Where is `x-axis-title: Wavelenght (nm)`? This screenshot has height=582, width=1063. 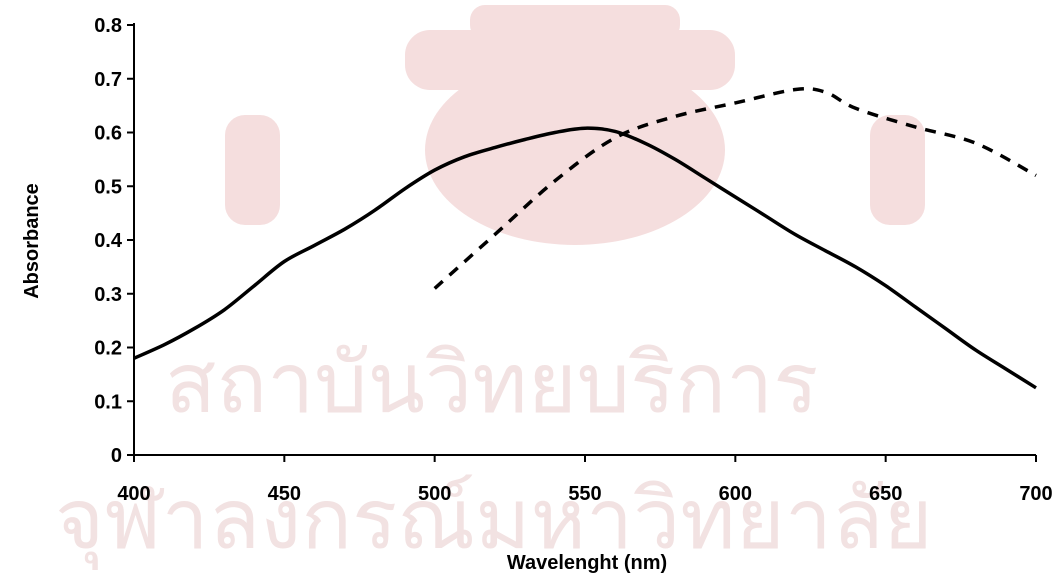 x-axis-title: Wavelenght (nm) is located at coordinates (587, 563).